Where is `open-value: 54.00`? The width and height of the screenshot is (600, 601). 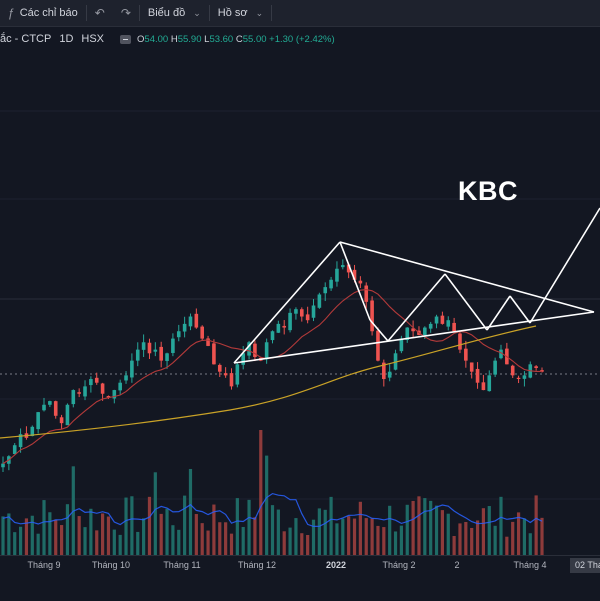
open-value: 54.00 is located at coordinates (156, 39).